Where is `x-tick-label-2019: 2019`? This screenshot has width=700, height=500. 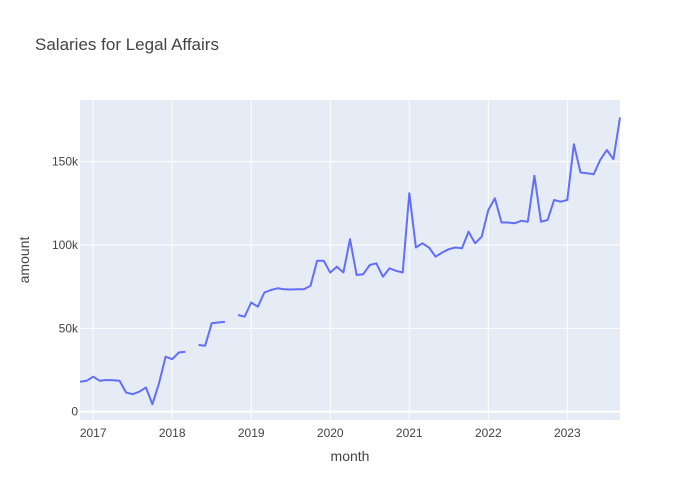
x-tick-label-2019: 2019 is located at coordinates (251, 433).